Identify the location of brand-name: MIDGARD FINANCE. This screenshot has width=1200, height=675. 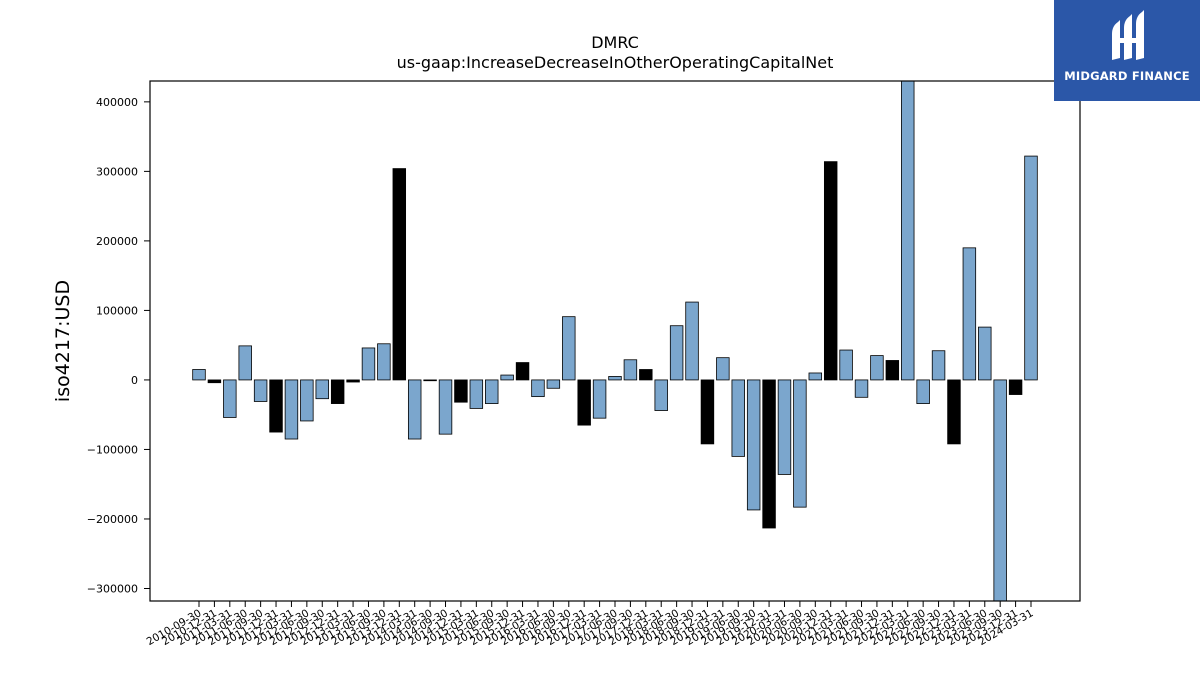
(1127, 76).